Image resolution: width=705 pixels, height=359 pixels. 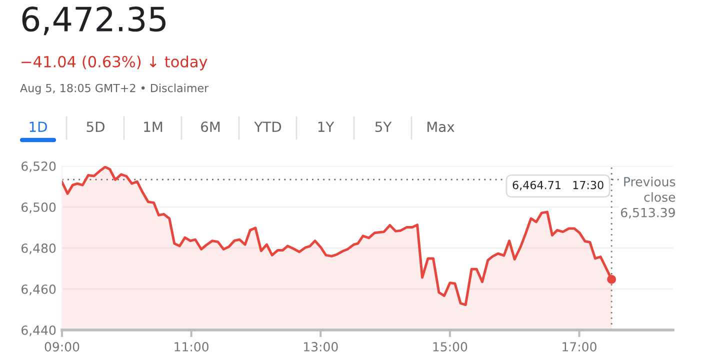 I want to click on text: 6M, so click(x=210, y=127).